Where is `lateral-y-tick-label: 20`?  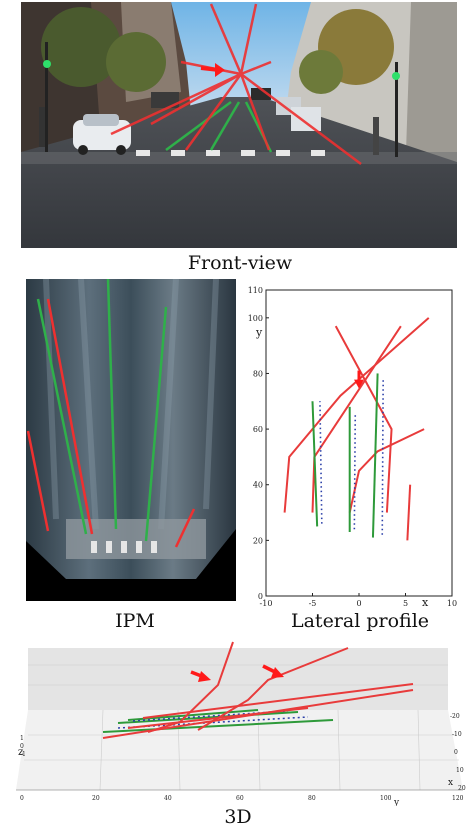 lateral-y-tick-label: 20 is located at coordinates (258, 540).